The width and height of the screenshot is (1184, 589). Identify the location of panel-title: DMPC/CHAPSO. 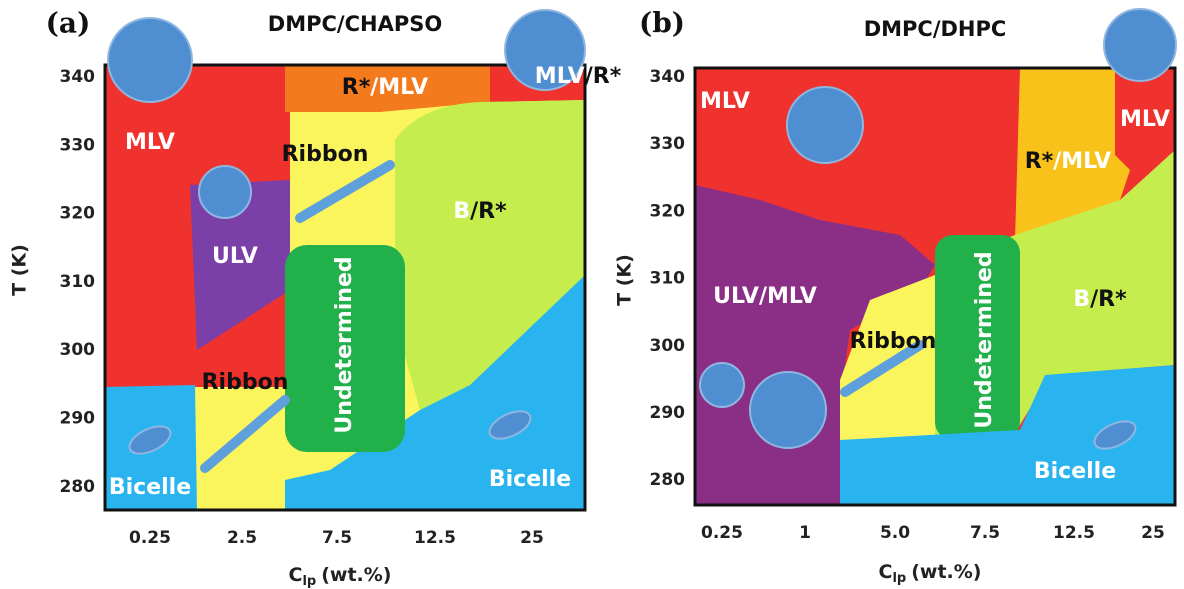
(355, 24).